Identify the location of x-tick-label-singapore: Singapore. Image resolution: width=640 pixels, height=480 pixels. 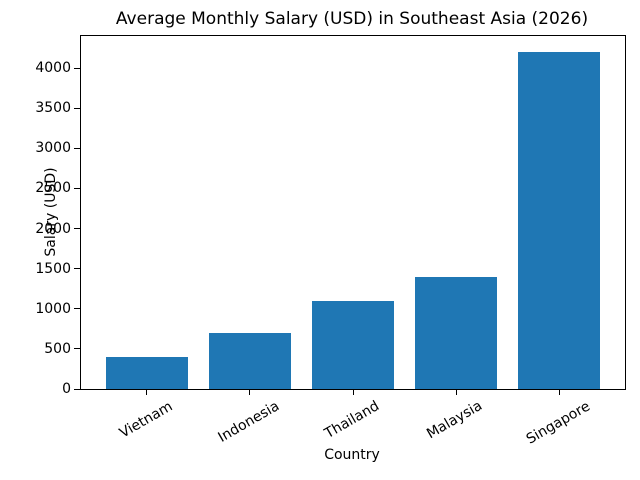
(558, 422).